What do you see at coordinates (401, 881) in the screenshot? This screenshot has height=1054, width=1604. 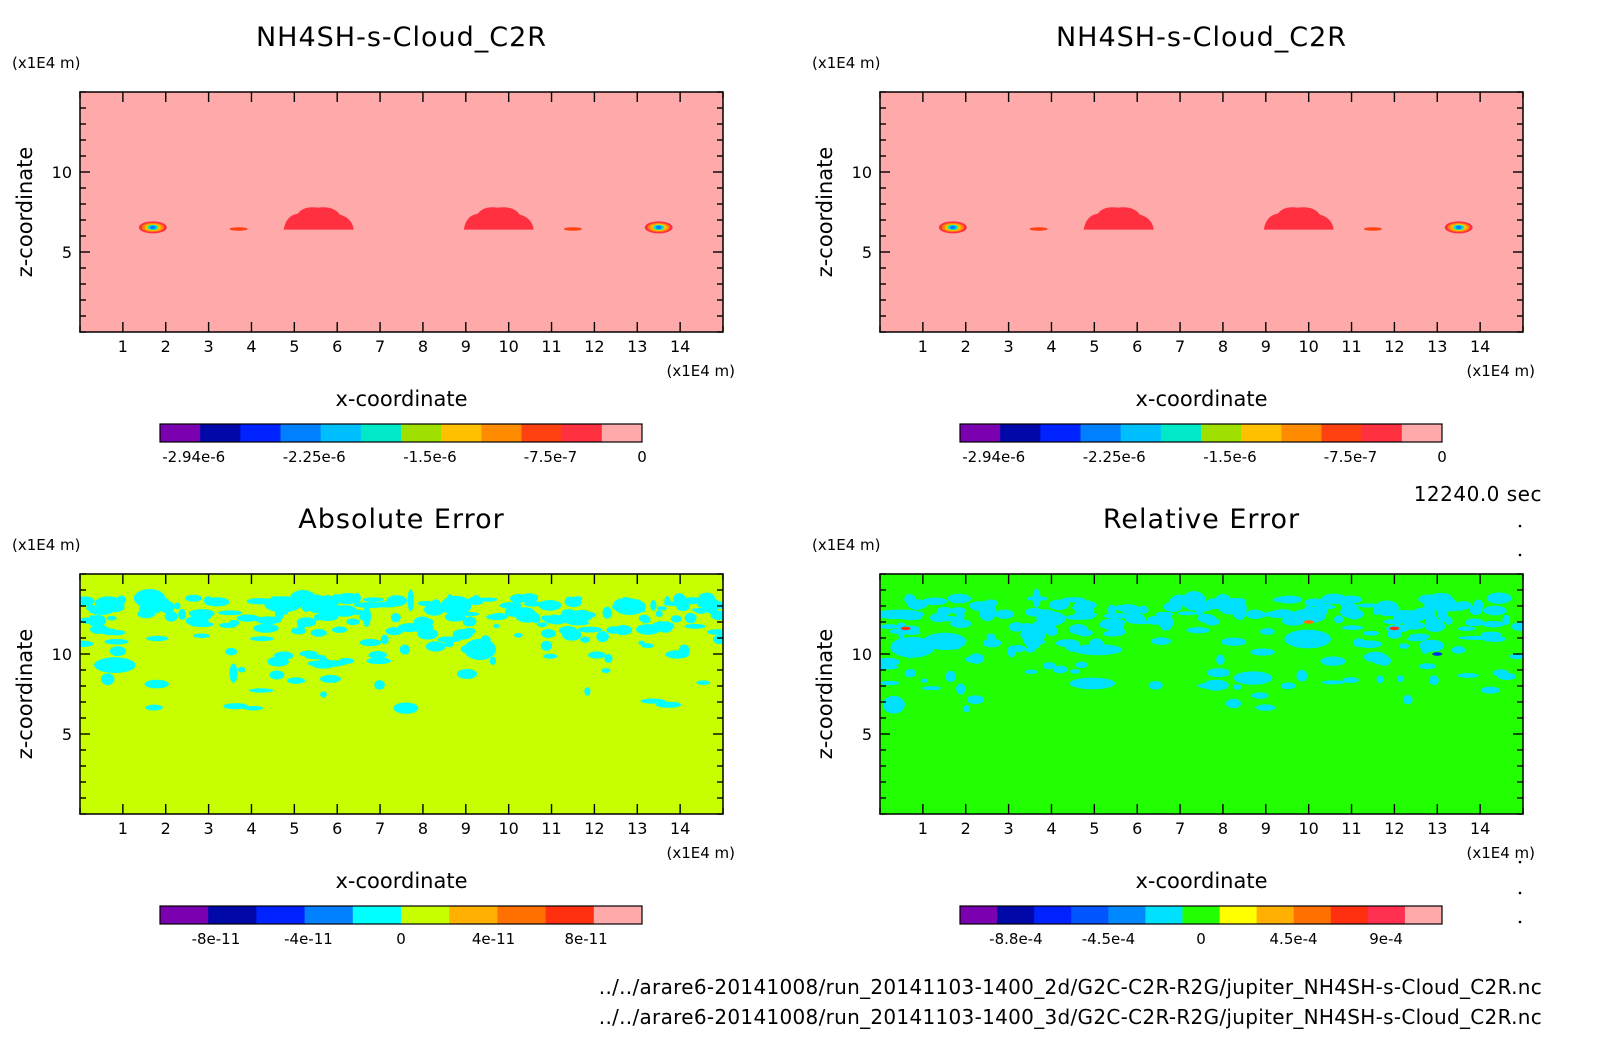 I see `x-axis-label: x-coordinate` at bounding box center [401, 881].